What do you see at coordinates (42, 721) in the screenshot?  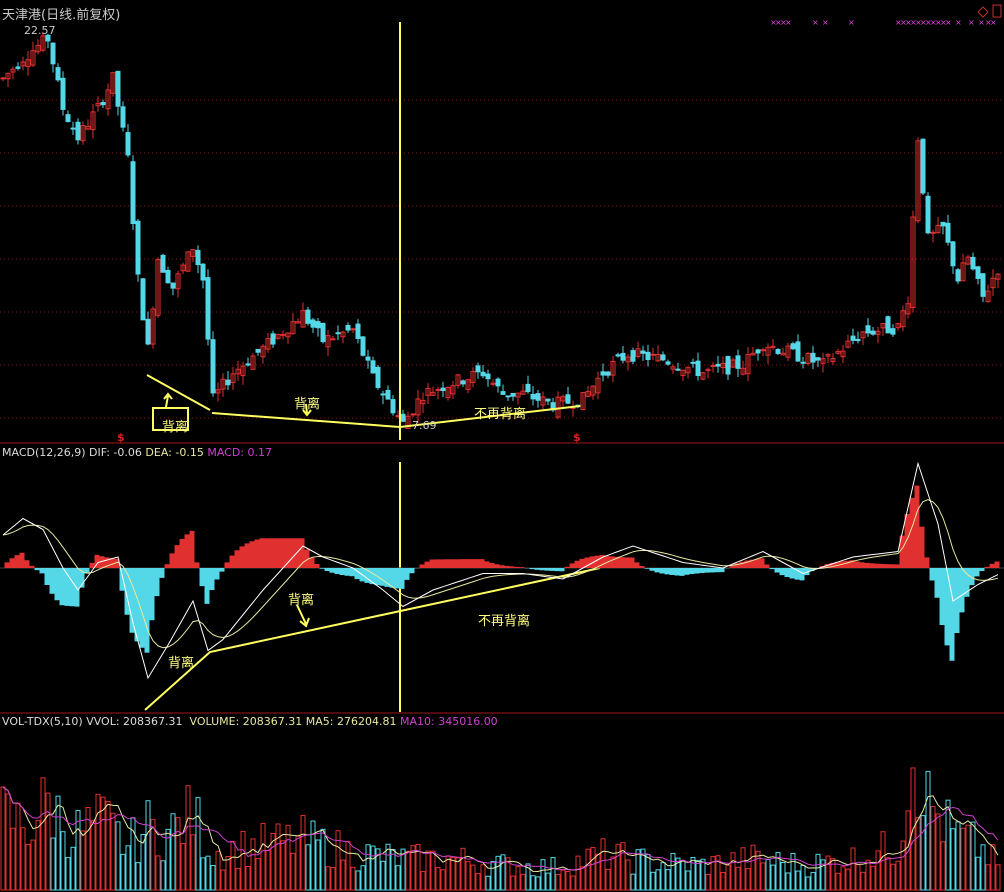 I see `vol-name: VOL-TDX(5,10)` at bounding box center [42, 721].